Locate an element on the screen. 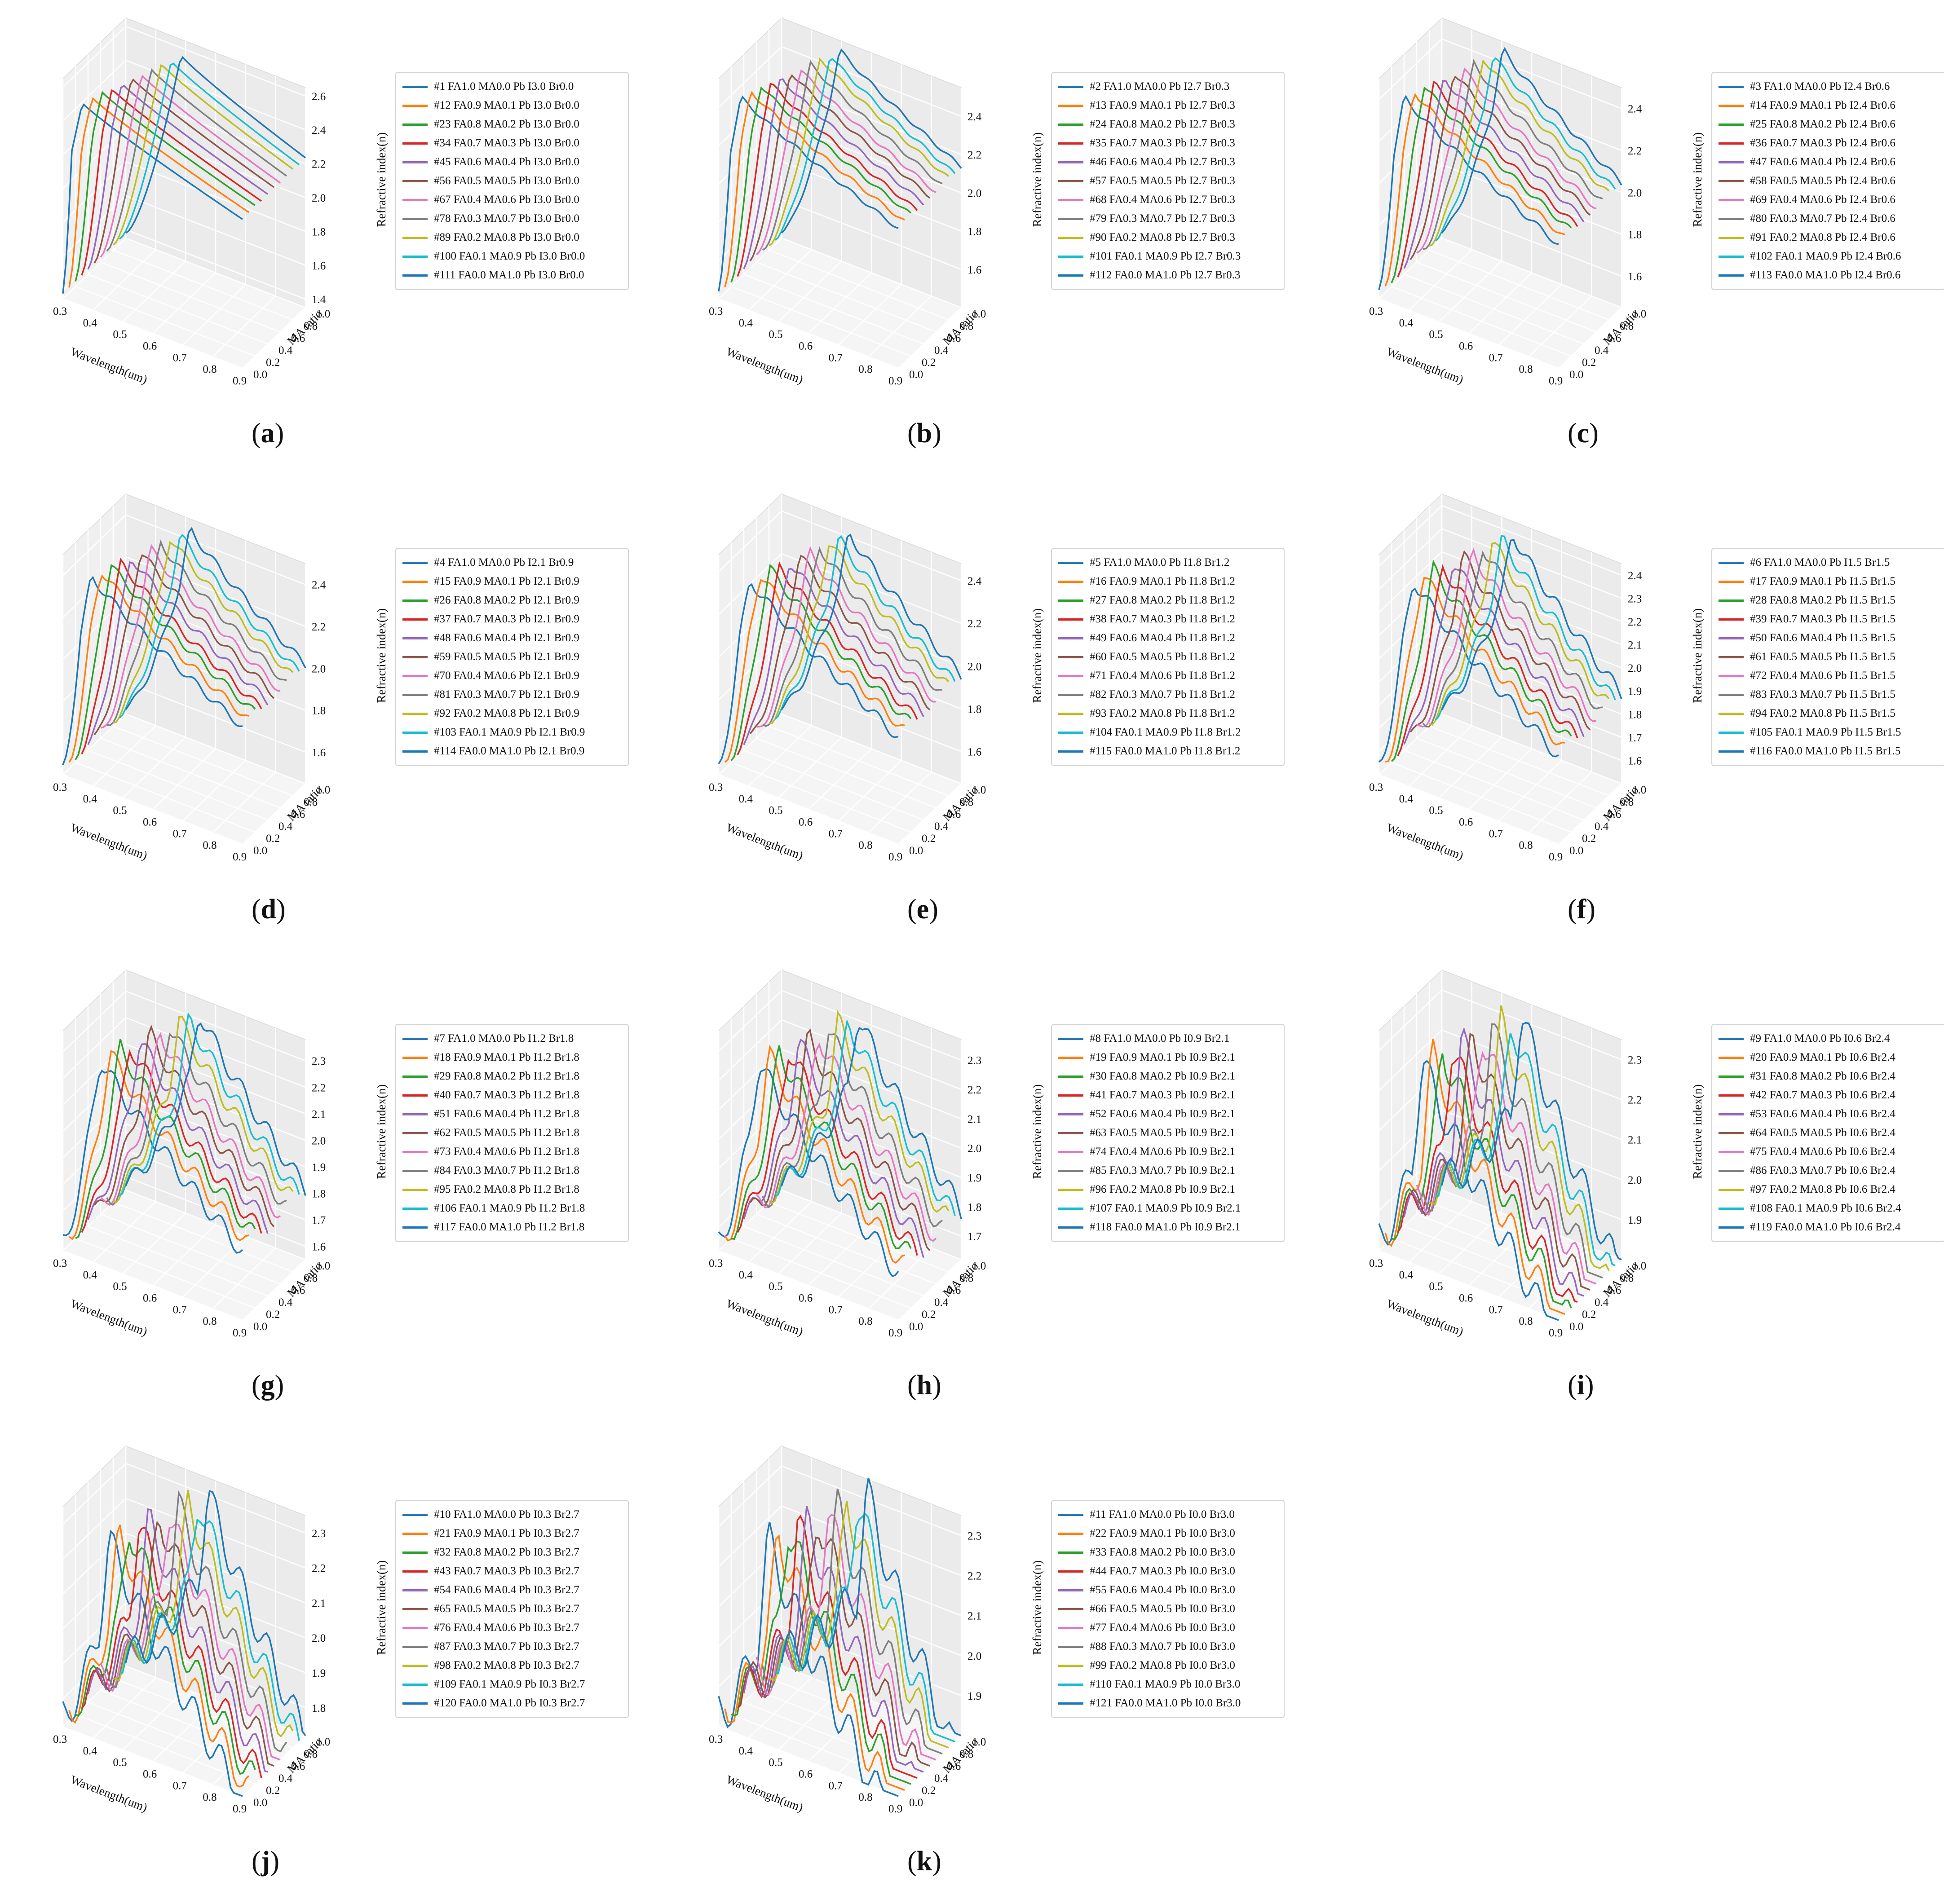  z-tick-label: 2.6 is located at coordinates (319, 97).